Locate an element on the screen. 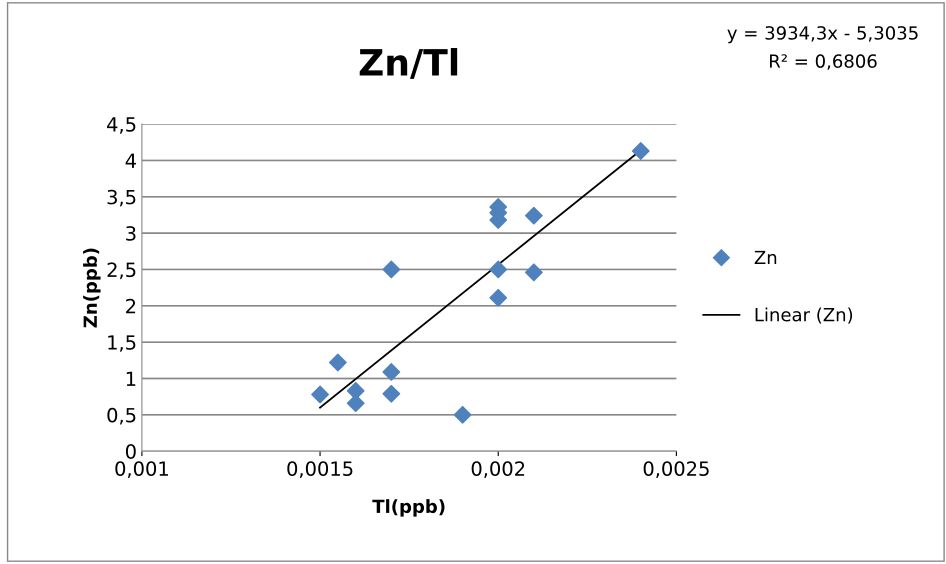  y-tick-label: 2 is located at coordinates (131, 306).